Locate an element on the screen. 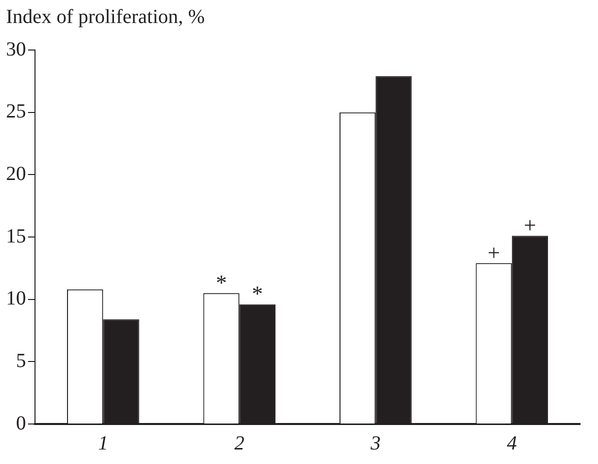 The height and width of the screenshot is (464, 598). x-tick-label: 1 is located at coordinates (103, 443).